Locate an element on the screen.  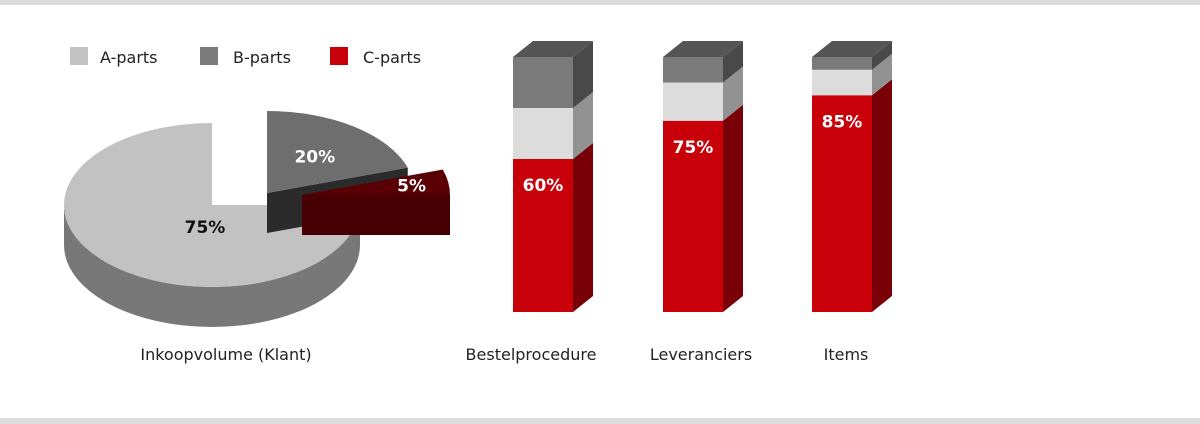
bar-segment-side-leveranciers-a-parts is located at coordinates (733, 93).